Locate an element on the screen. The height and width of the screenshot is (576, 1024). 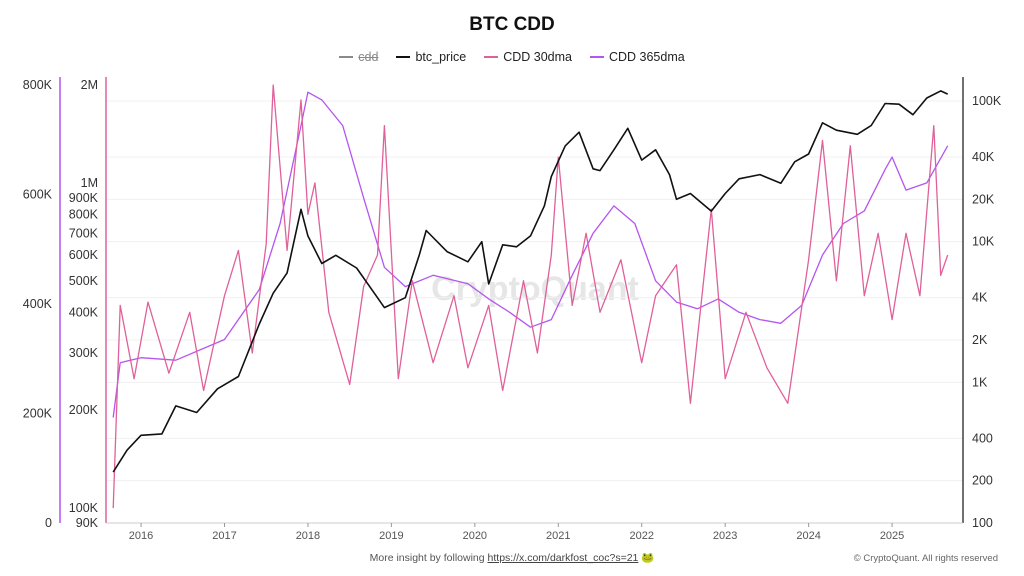
y-tick-label-cdd: 400K is located at coordinates (38, 304).